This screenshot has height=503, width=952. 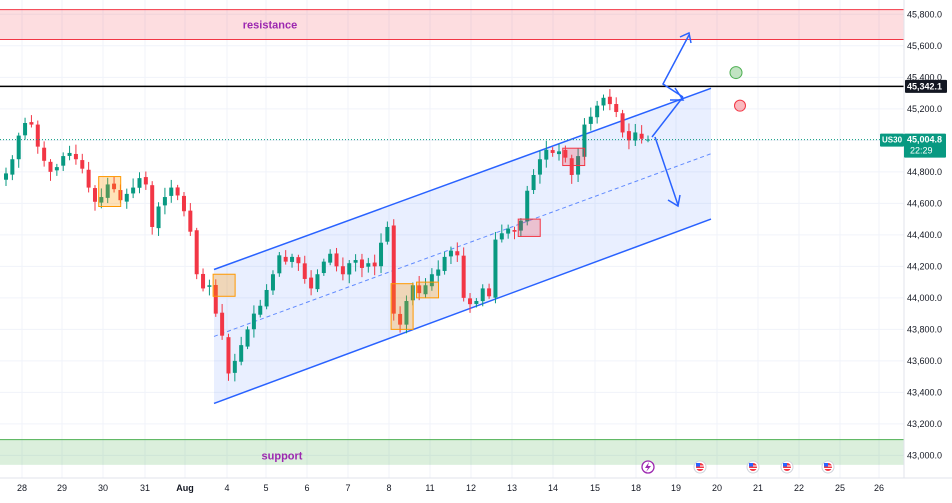 I want to click on price-axis, so click(x=928, y=239).